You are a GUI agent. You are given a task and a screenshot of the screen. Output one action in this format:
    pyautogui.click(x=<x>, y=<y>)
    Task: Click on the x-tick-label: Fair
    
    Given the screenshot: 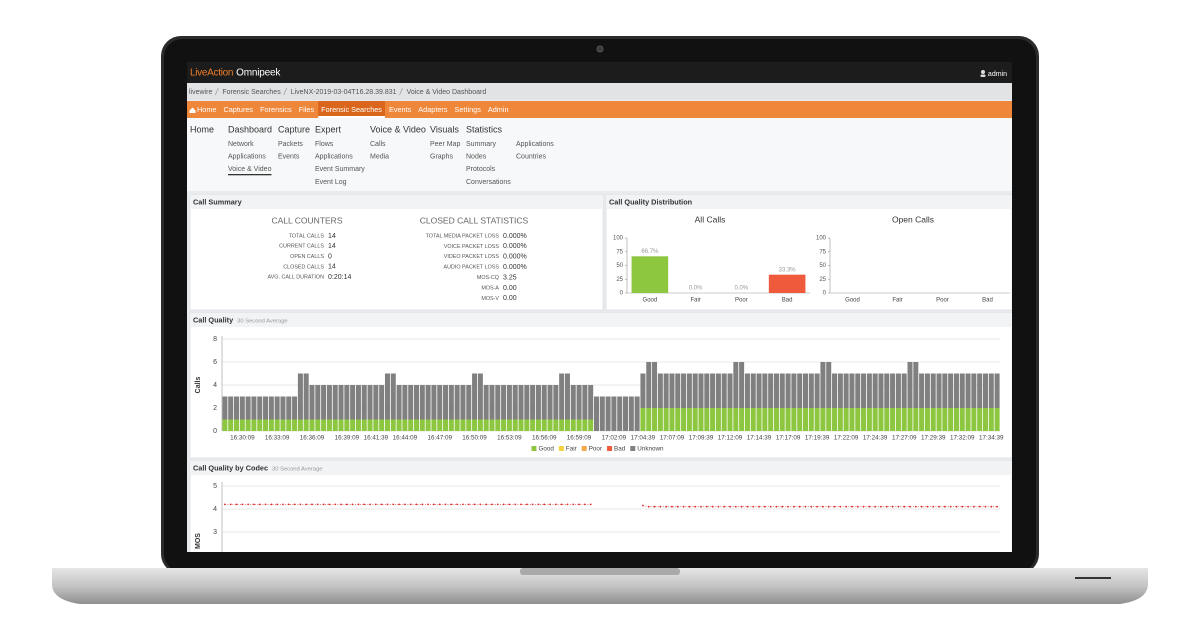 What is the action you would take?
    pyautogui.click(x=695, y=301)
    